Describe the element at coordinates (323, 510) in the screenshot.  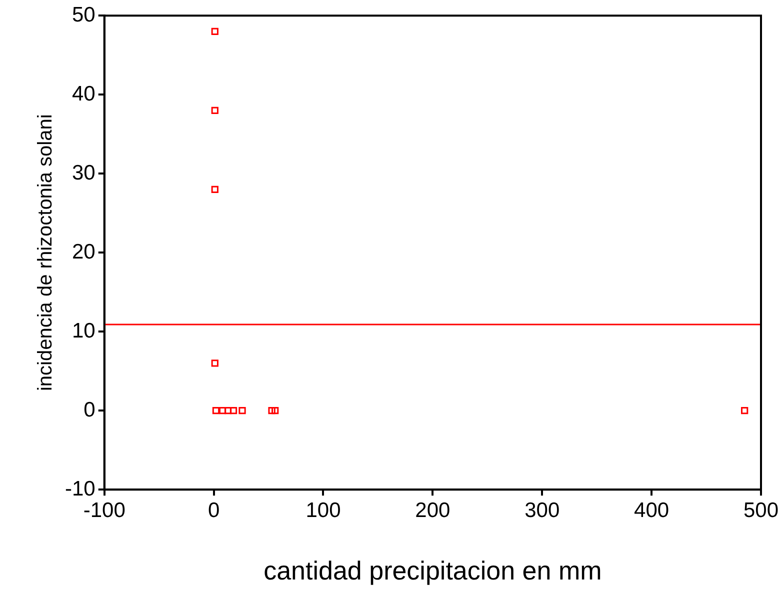
I see `x-tick-label: 100` at that location.